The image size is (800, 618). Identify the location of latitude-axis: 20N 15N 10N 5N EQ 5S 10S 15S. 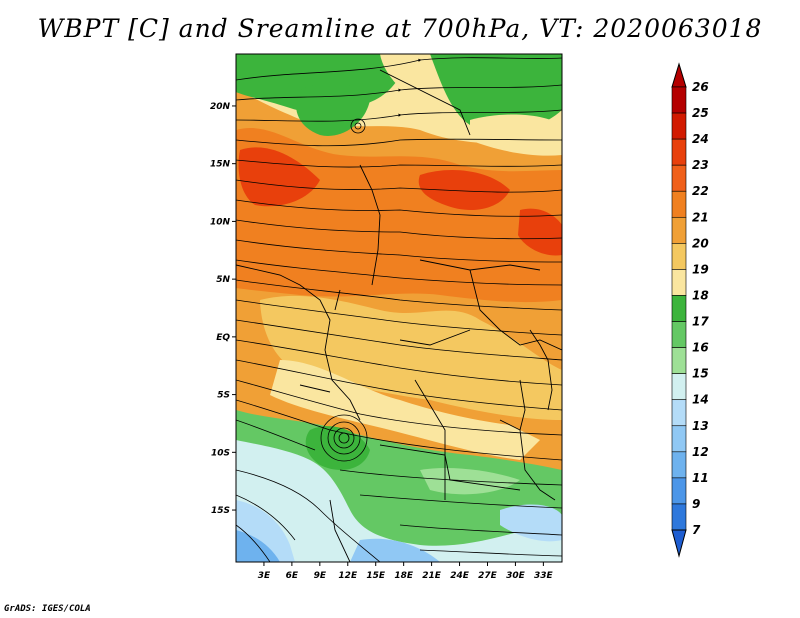
(223, 309).